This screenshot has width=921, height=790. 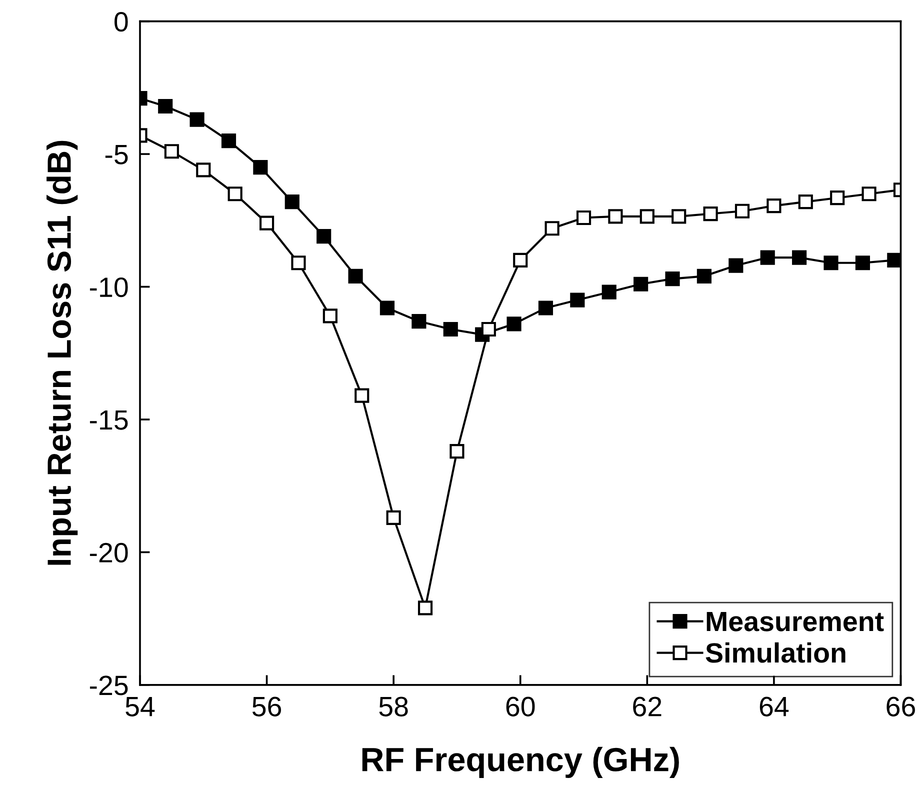 What do you see at coordinates (109, 420) in the screenshot?
I see `y-tick-label: -15` at bounding box center [109, 420].